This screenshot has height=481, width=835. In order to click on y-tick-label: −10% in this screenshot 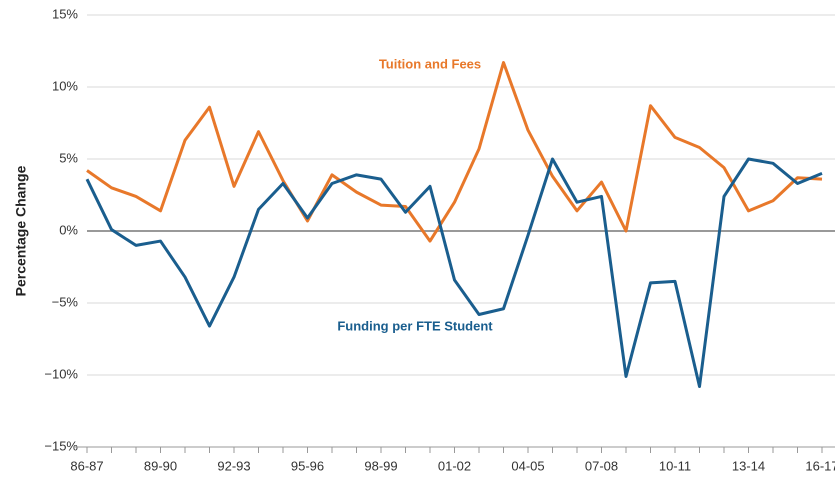, I will do `click(61, 373)`.